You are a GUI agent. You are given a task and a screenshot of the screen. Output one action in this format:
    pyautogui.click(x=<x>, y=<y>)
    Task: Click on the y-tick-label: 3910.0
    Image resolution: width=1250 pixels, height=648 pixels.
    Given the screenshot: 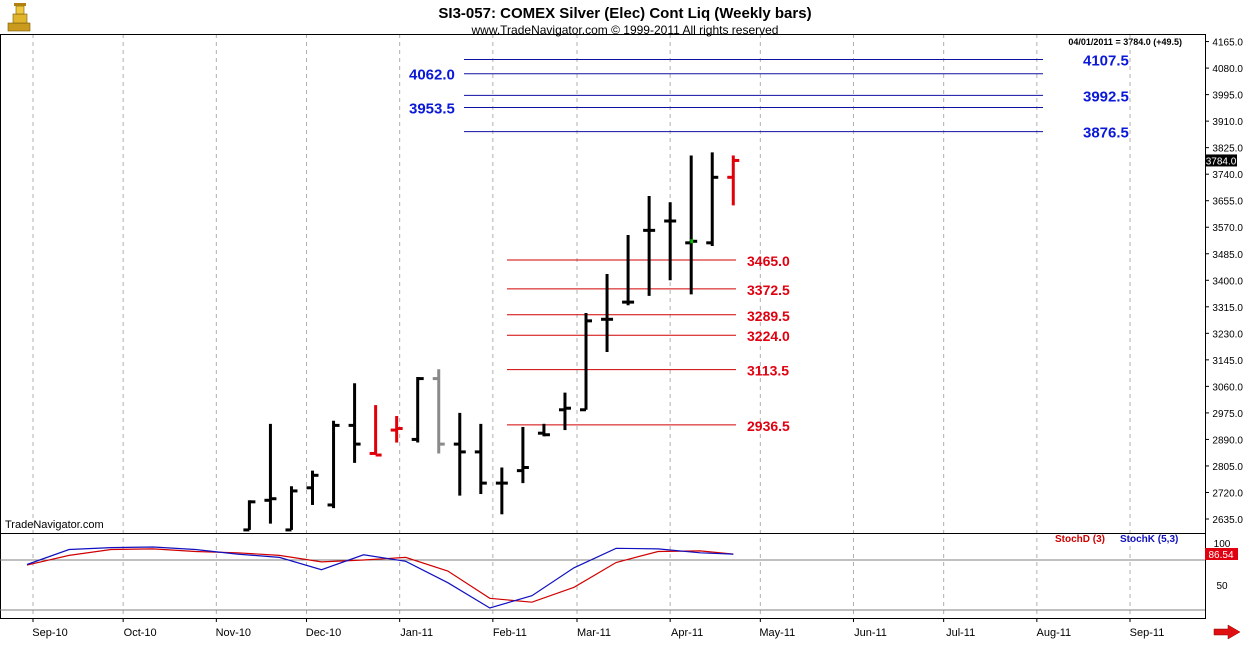 What is the action you would take?
    pyautogui.click(x=1227, y=122)
    